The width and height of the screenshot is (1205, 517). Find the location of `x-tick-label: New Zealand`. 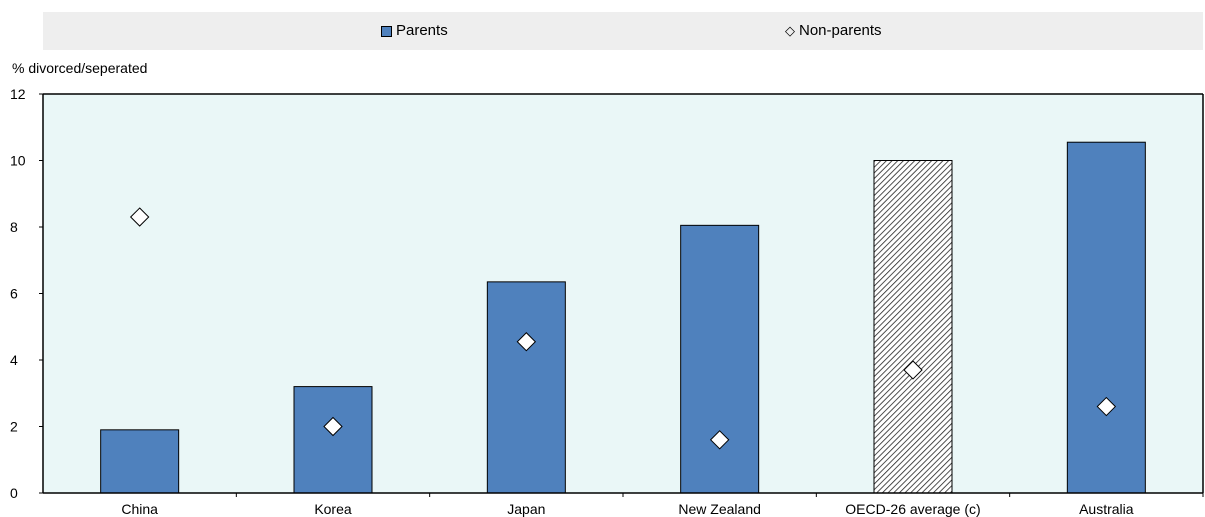

x-tick-label: New Zealand is located at coordinates (719, 509).